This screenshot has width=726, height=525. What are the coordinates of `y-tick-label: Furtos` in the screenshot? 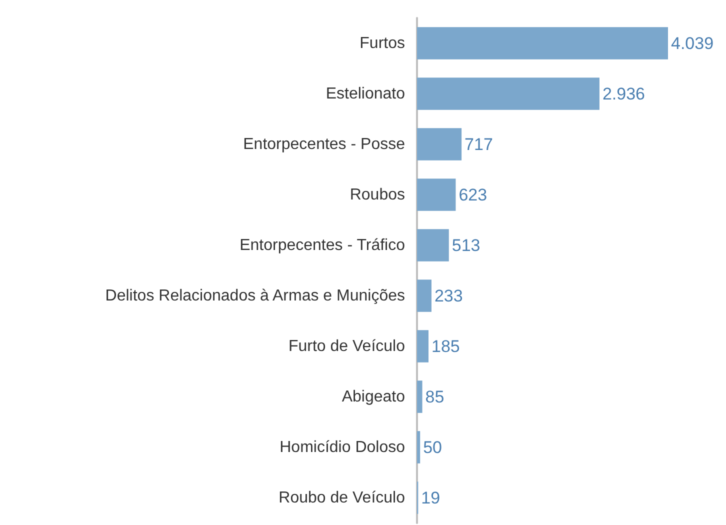 It's located at (382, 43).